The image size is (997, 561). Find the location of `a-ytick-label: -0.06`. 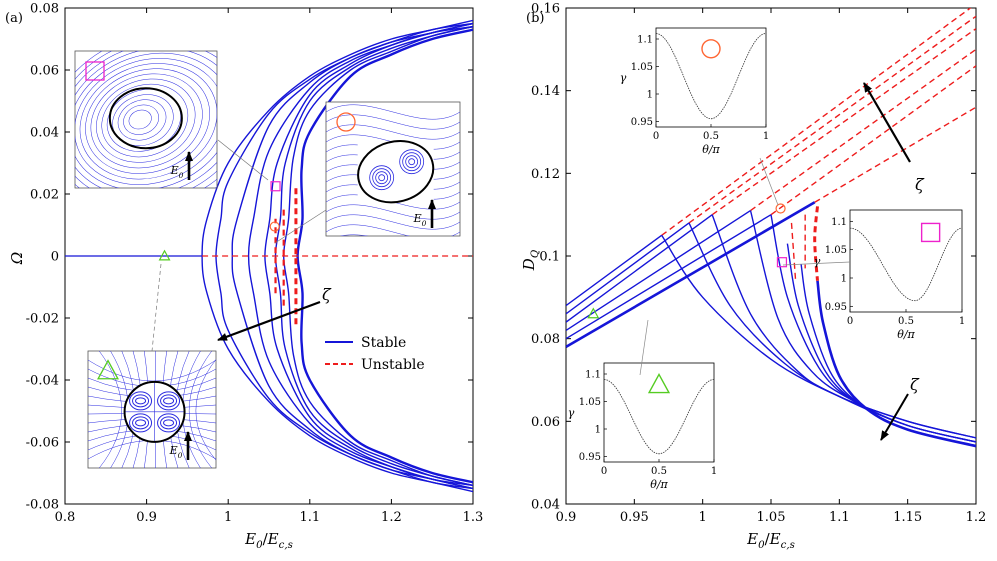

a-ytick-label: -0.06 is located at coordinates (42, 443).